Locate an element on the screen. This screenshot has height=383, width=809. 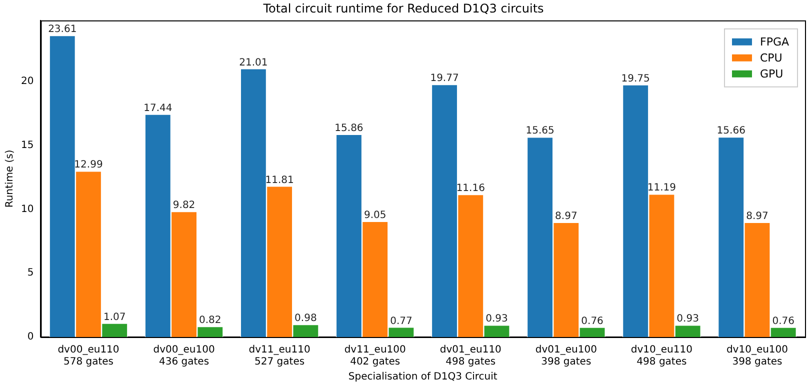
x-tick-label: dv10_eu100 398 gates is located at coordinates (757, 356).